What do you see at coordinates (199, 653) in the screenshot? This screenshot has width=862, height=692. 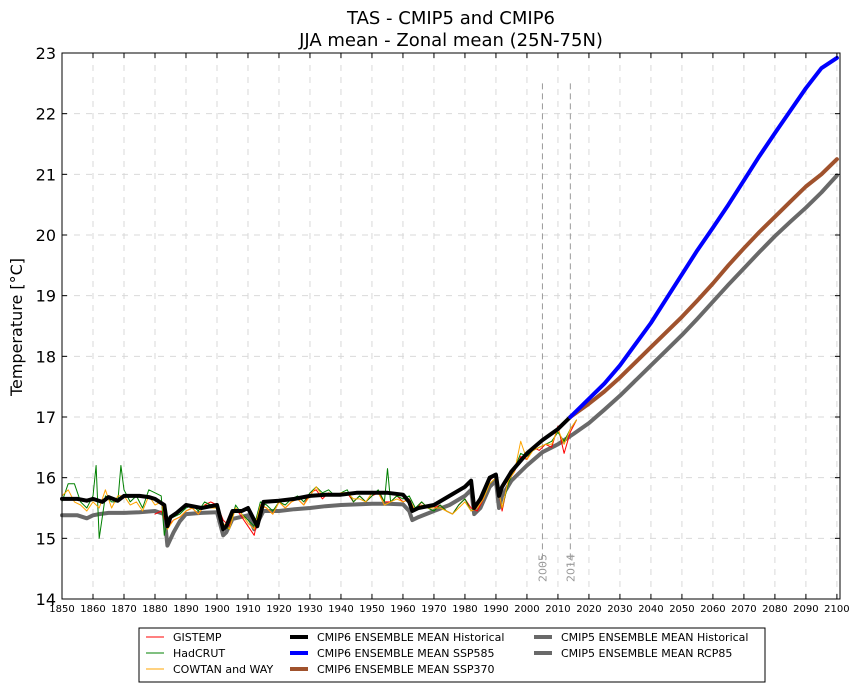 I see `legend-label: HadCRUT` at bounding box center [199, 653].